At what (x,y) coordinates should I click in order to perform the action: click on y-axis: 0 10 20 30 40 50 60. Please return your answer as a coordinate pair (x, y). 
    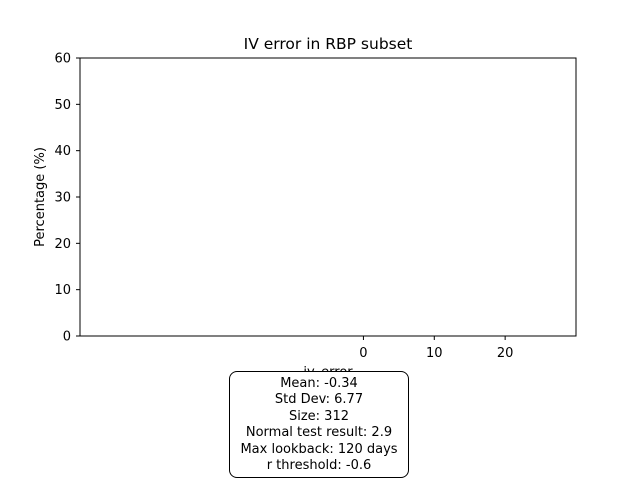
    Looking at the image, I should click on (67, 198).